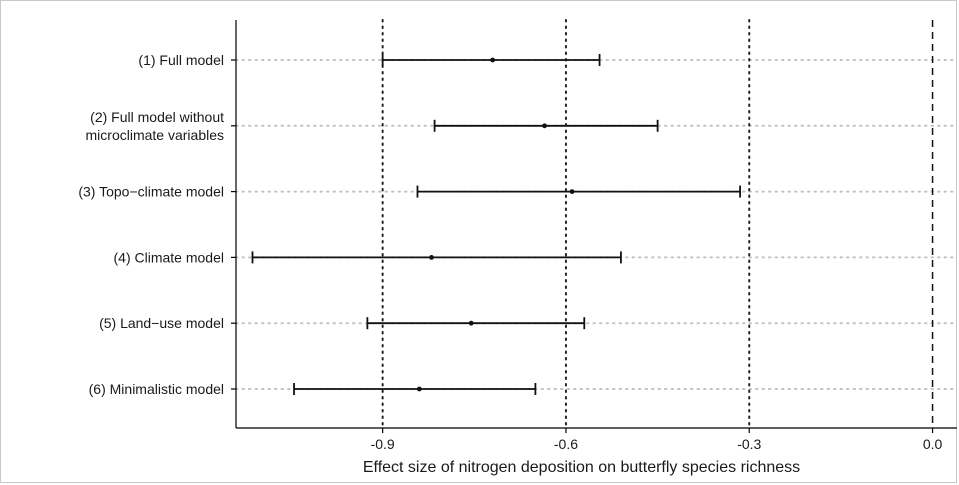 This screenshot has height=485, width=959. Describe the element at coordinates (169, 257) in the screenshot. I see `model-label-4: (4) Climate model` at that location.